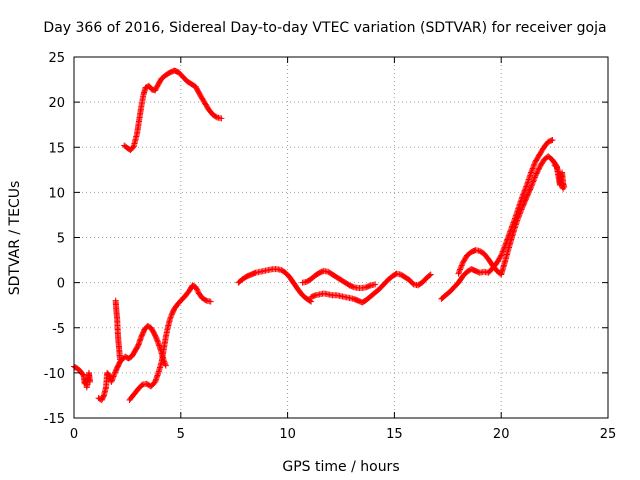 This screenshot has height=480, width=640. What do you see at coordinates (54, 419) in the screenshot?
I see `y-tick-label: -15` at bounding box center [54, 419].